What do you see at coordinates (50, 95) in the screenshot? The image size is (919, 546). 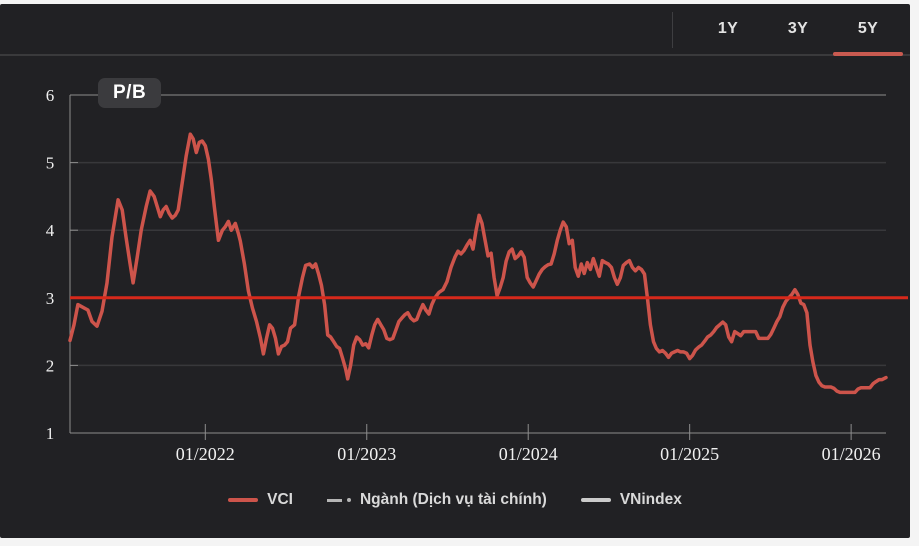 I see `y-tick-label: 6` at bounding box center [50, 95].